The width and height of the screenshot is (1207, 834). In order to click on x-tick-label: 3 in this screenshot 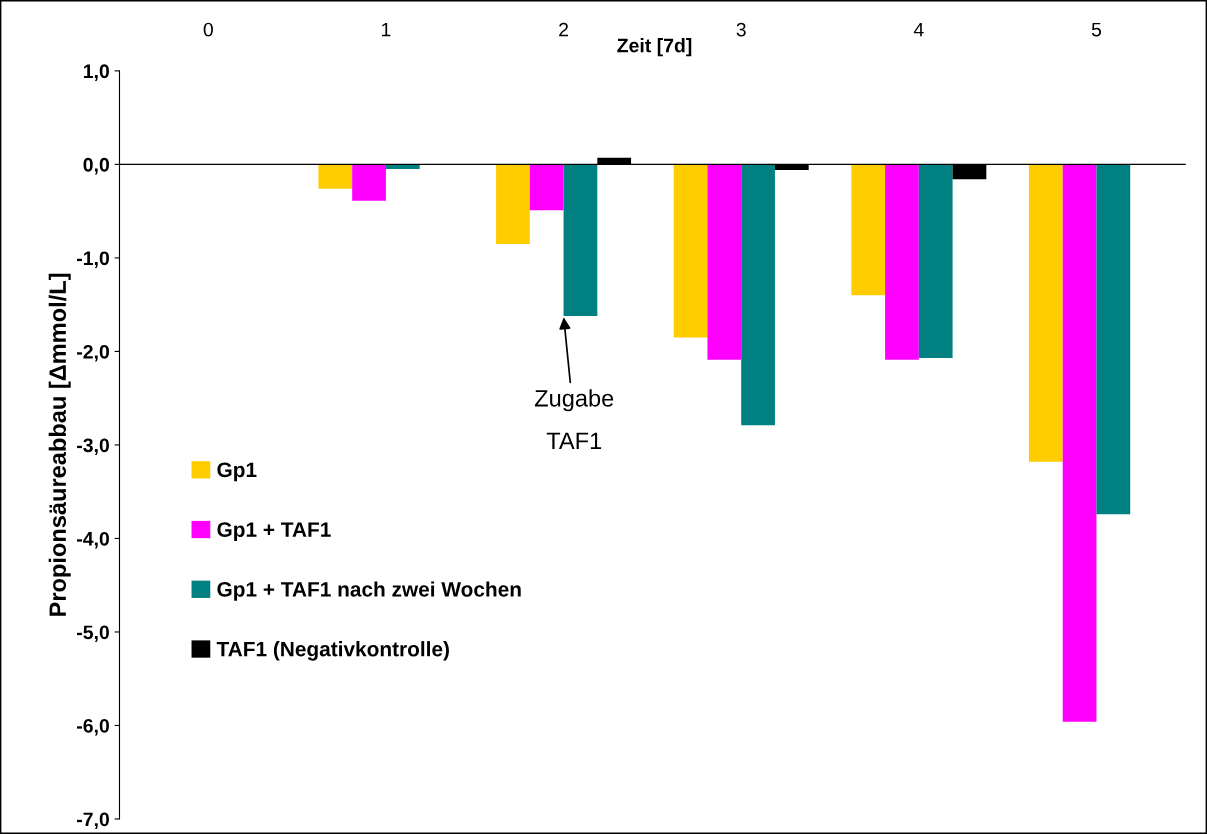, I will do `click(741, 29)`.